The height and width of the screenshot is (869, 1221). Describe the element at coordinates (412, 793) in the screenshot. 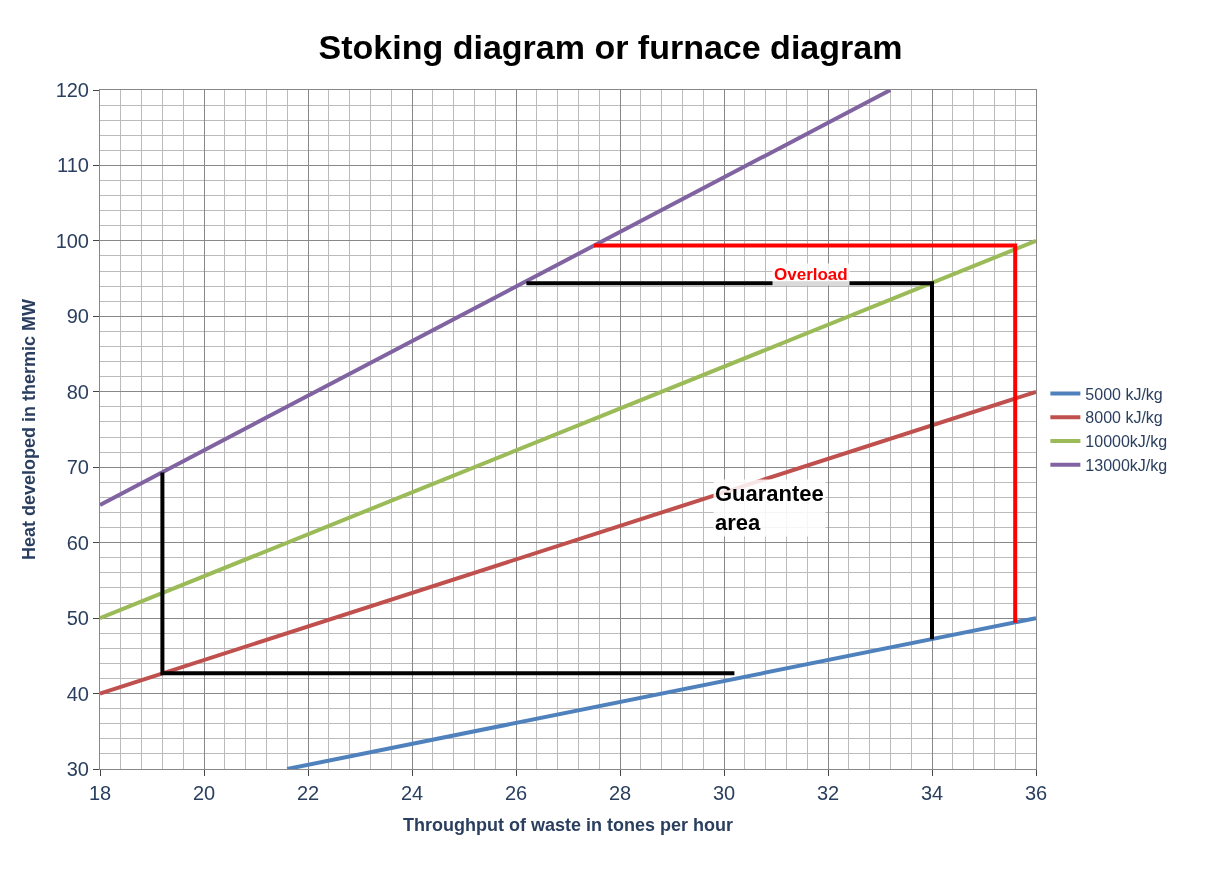

I see `x-tick-label: 24` at that location.